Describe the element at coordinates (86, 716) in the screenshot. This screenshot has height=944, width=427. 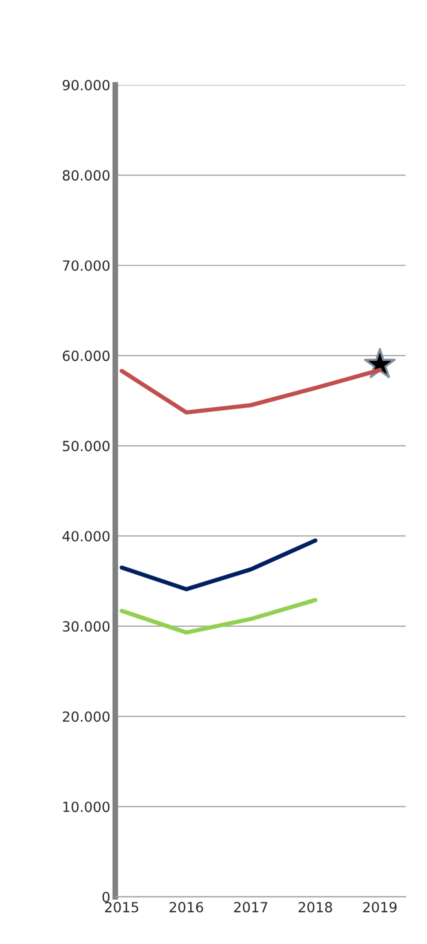
I see `y-tick-label: 20.000` at that location.